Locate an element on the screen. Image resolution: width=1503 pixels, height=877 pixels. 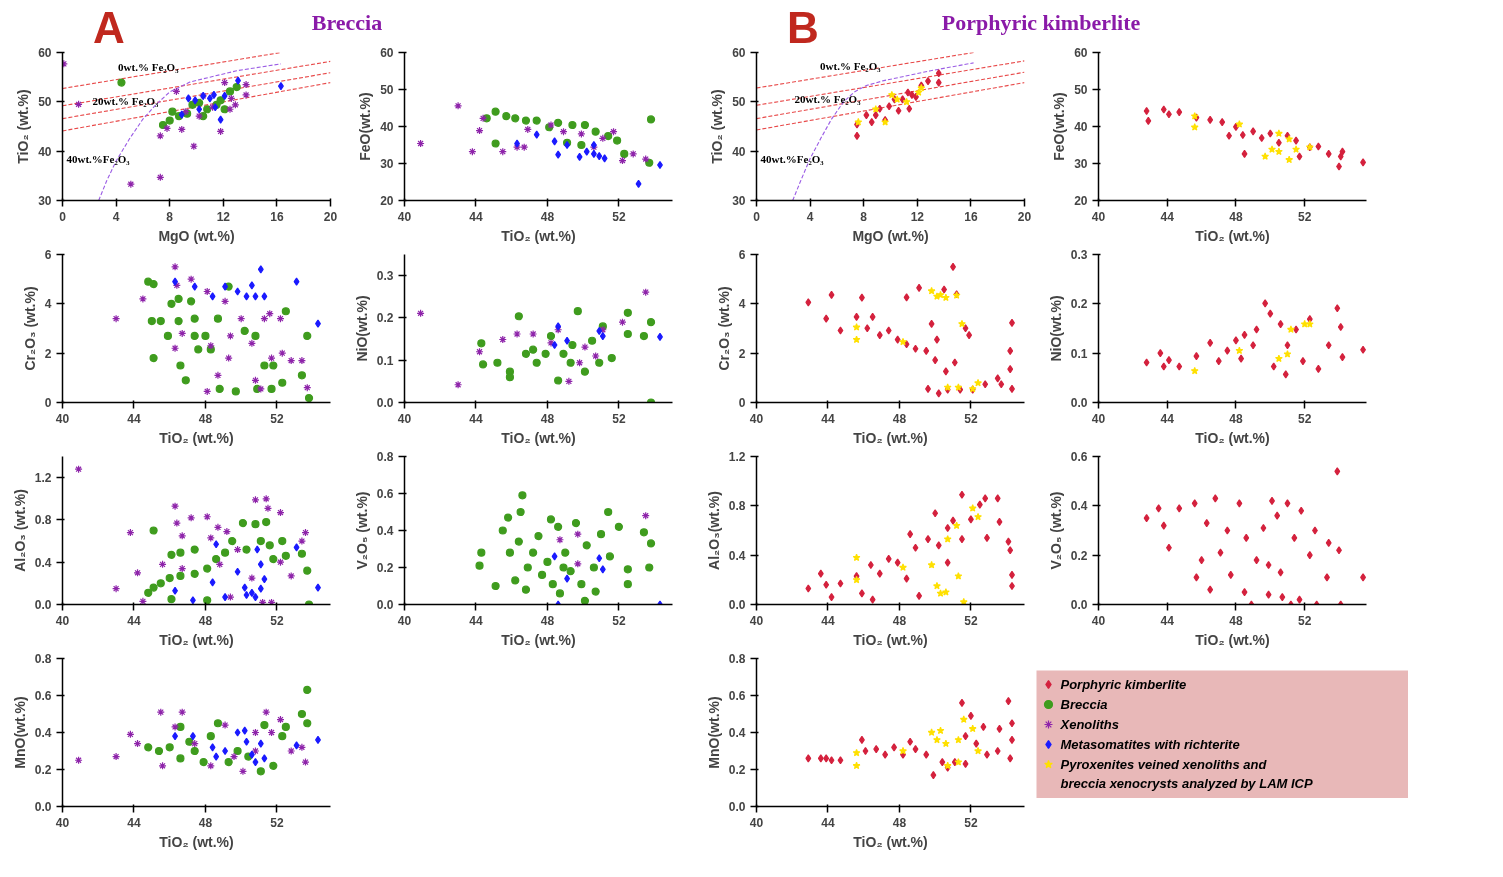
legend-label: Metasomatites with richterite is located at coordinates (1150, 744).